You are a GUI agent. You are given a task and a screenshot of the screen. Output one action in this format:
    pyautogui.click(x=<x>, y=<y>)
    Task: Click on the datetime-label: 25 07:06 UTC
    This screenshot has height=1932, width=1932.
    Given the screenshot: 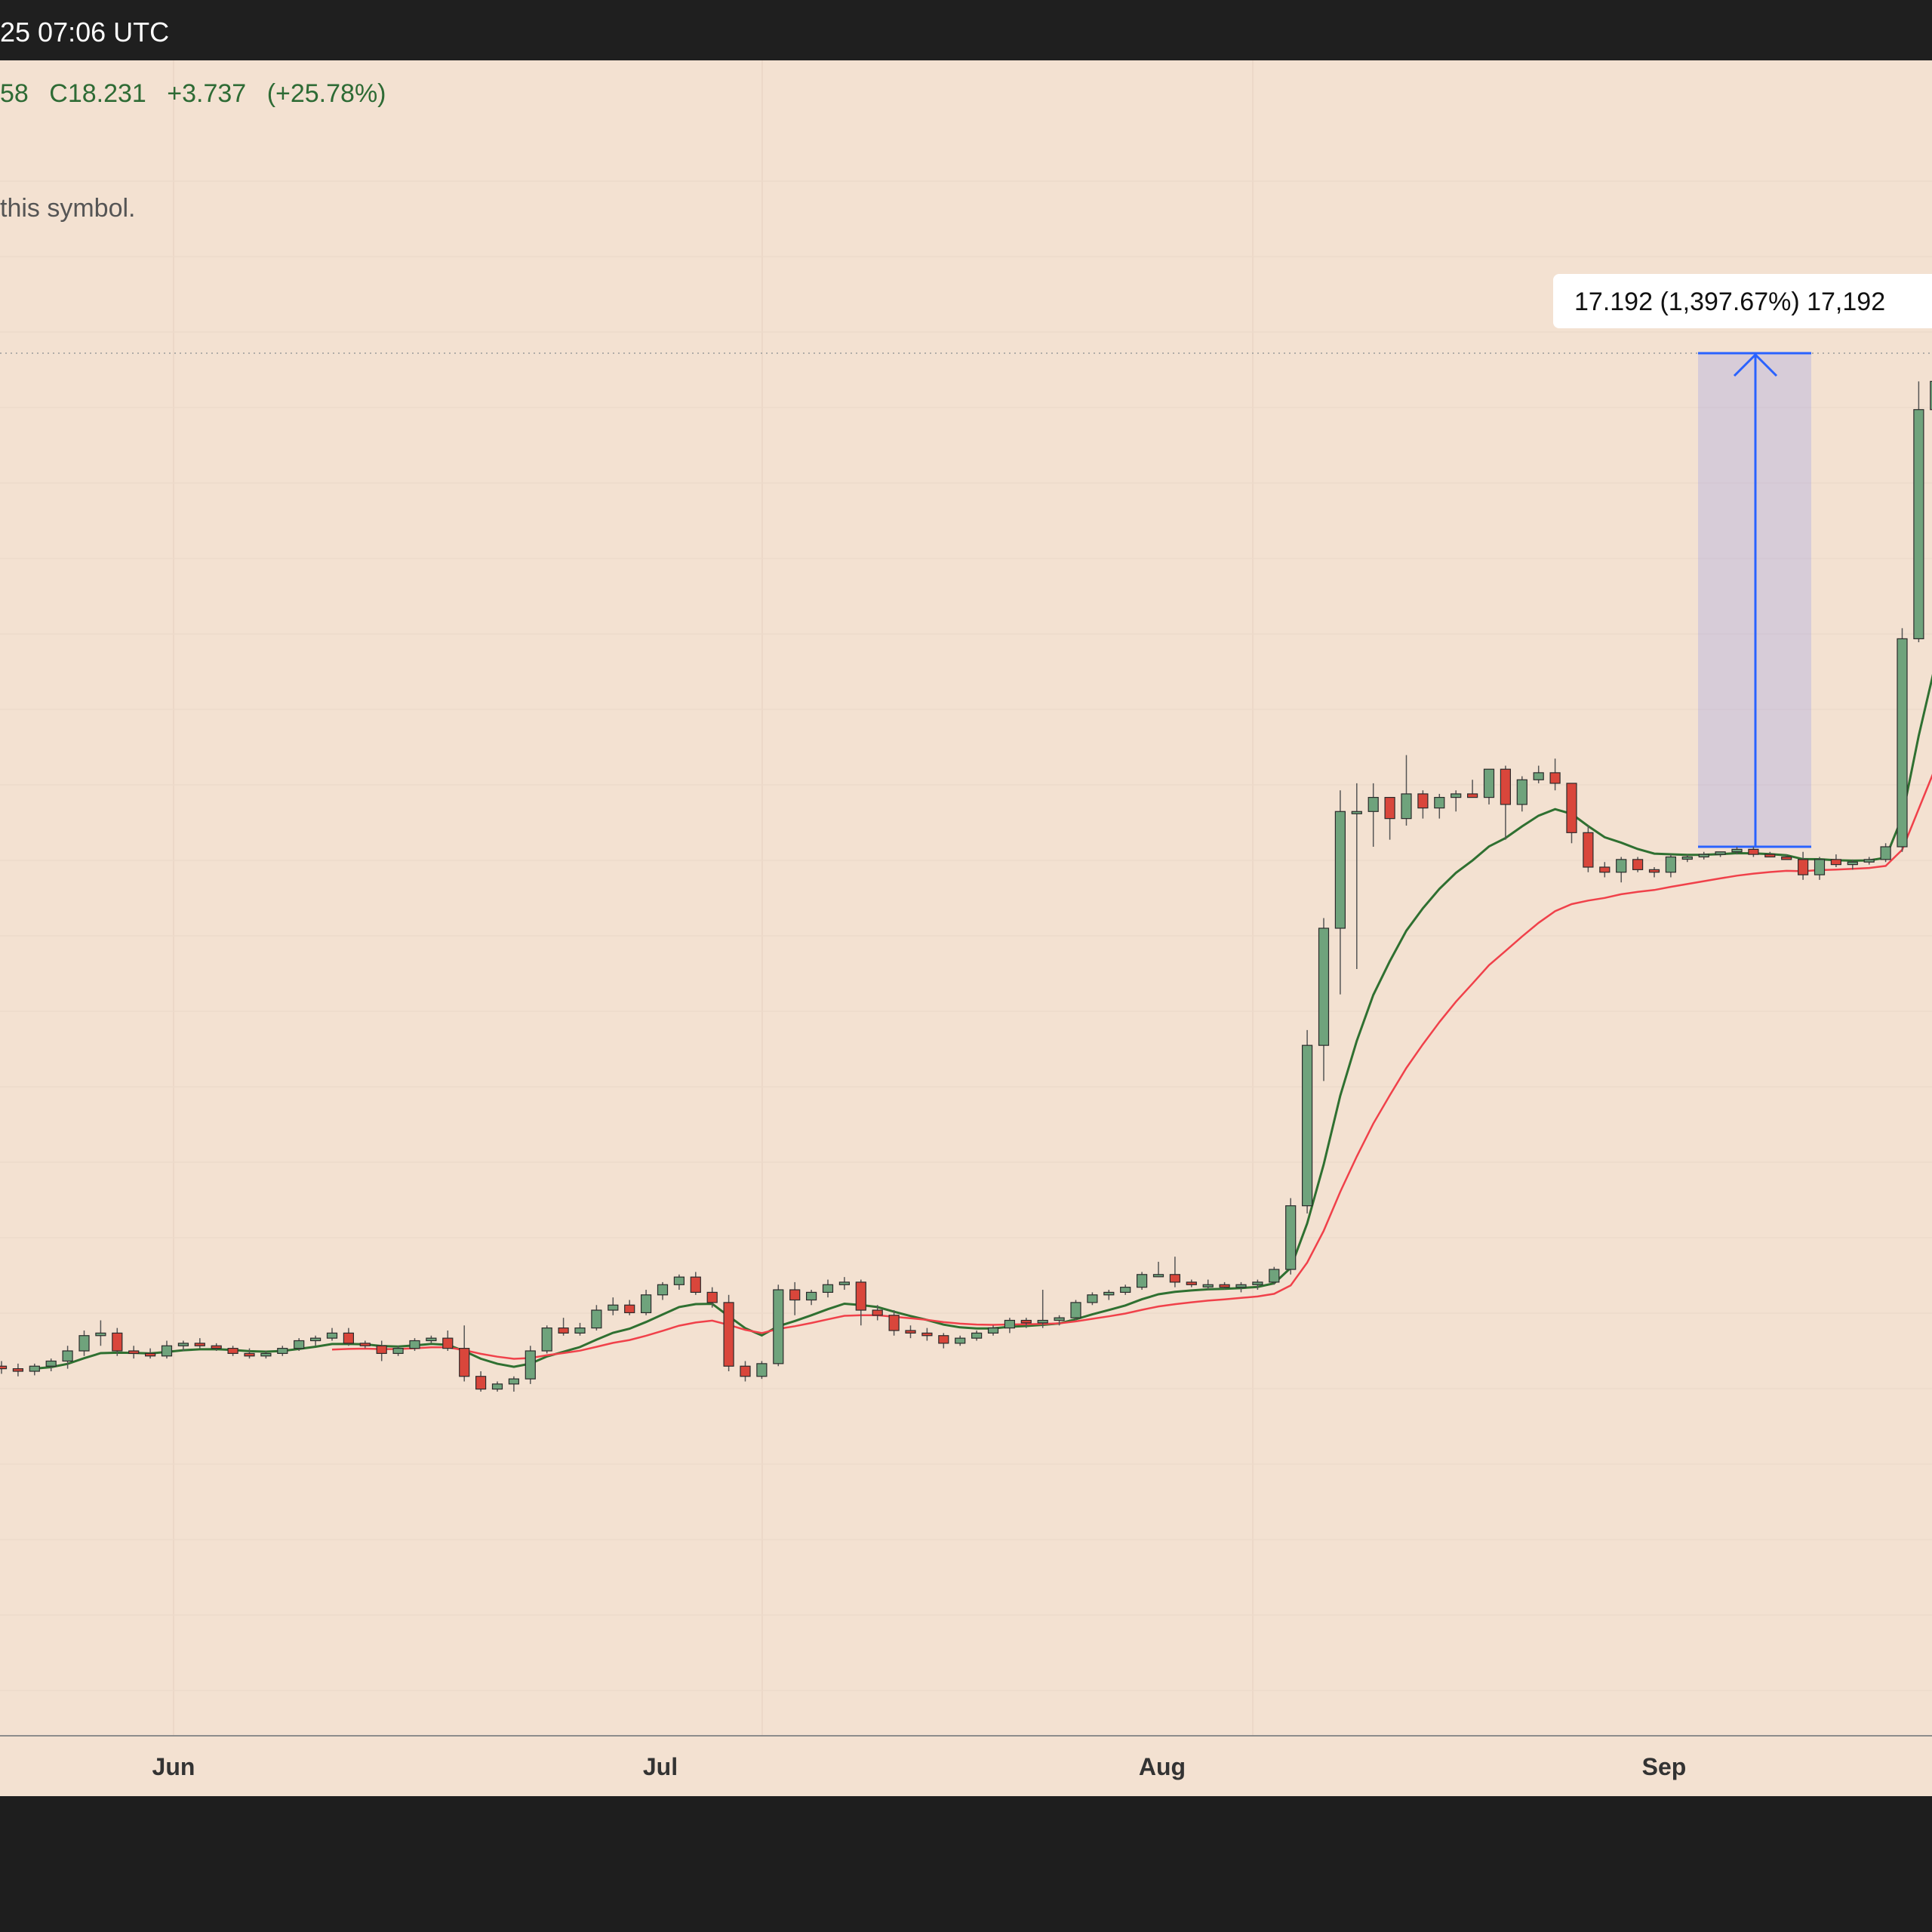 What is the action you would take?
    pyautogui.click(x=85, y=32)
    